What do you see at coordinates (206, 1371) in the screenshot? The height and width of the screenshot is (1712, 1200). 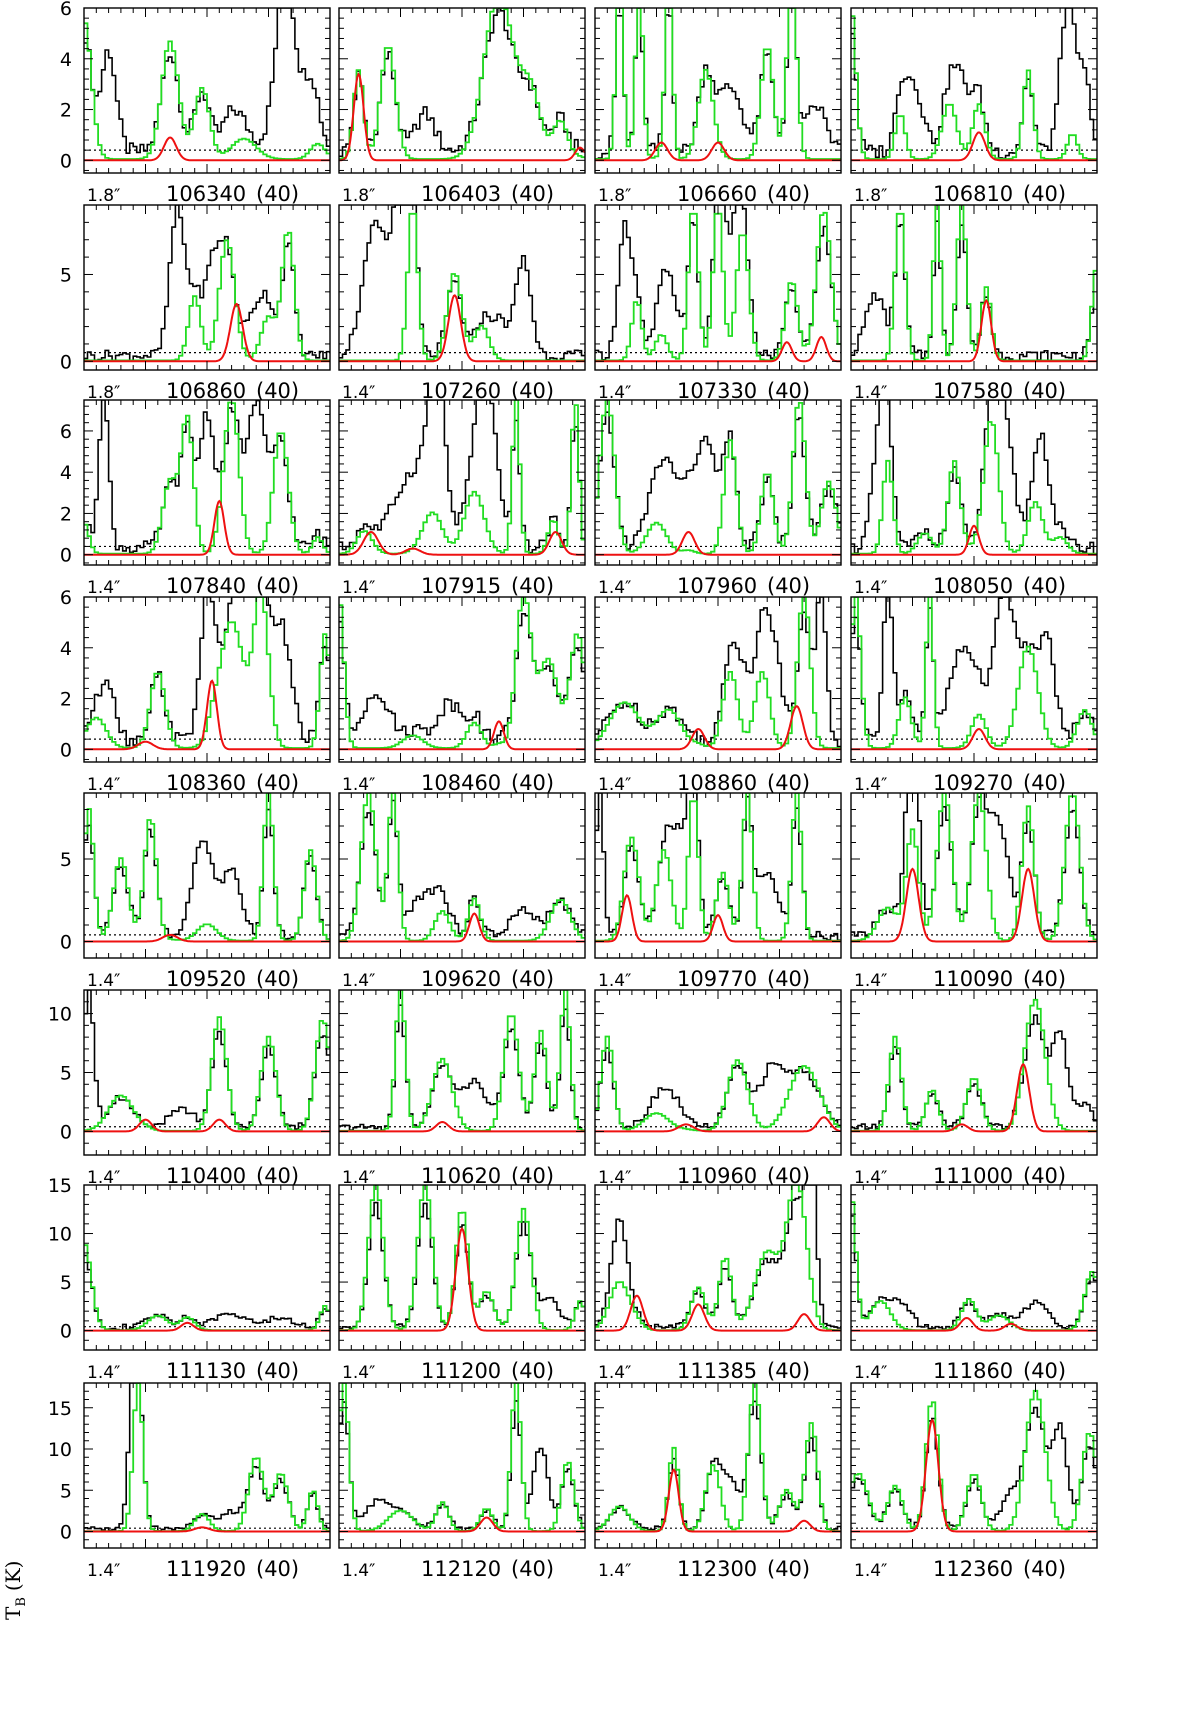 I see `panel-frequency-label: 111130` at bounding box center [206, 1371].